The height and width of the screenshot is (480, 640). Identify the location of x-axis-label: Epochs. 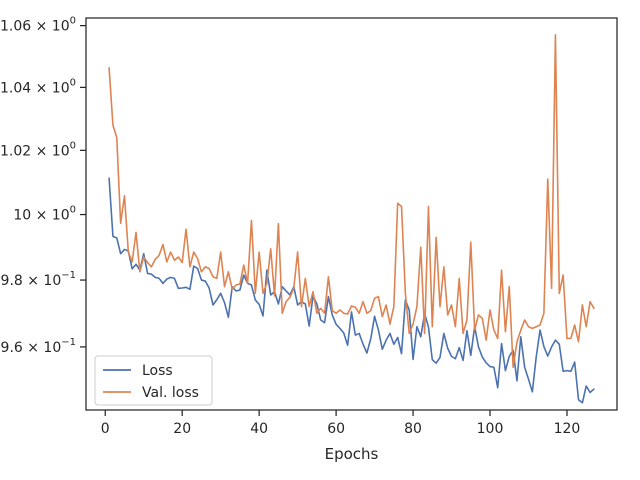
(352, 454).